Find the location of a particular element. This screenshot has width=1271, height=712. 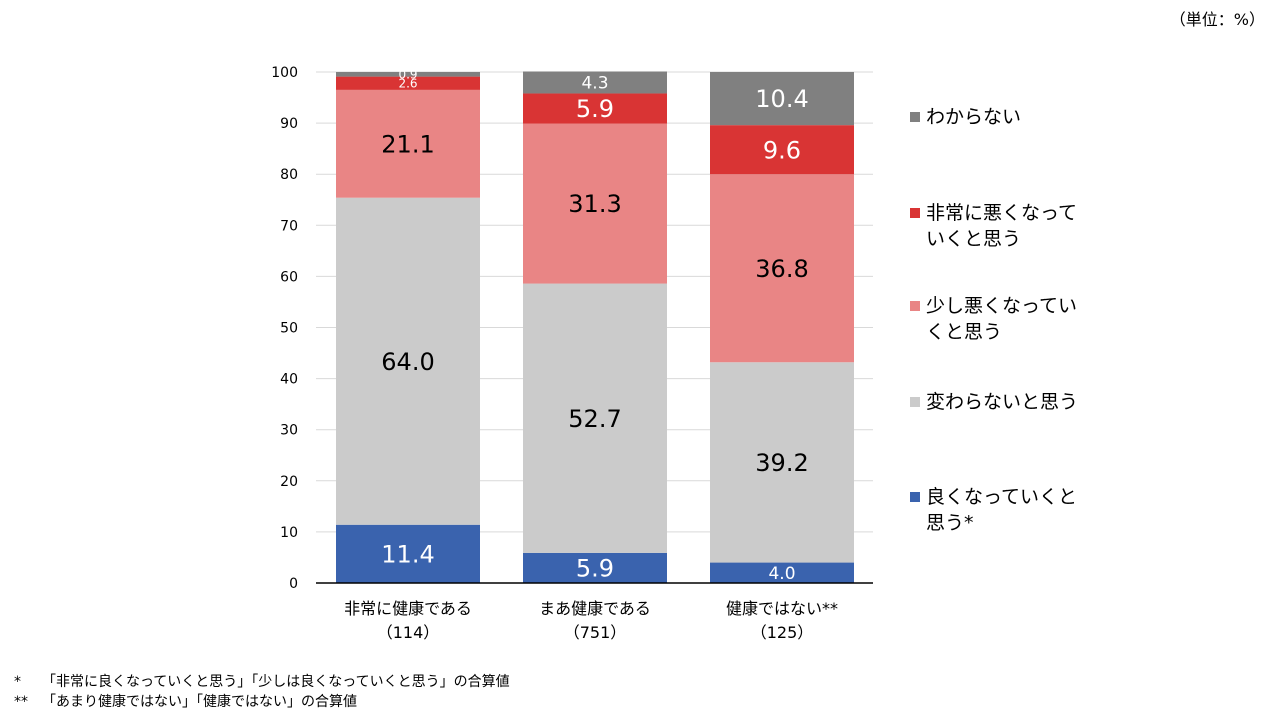

legend-item-unknown: わからない is located at coordinates (1005, 117).